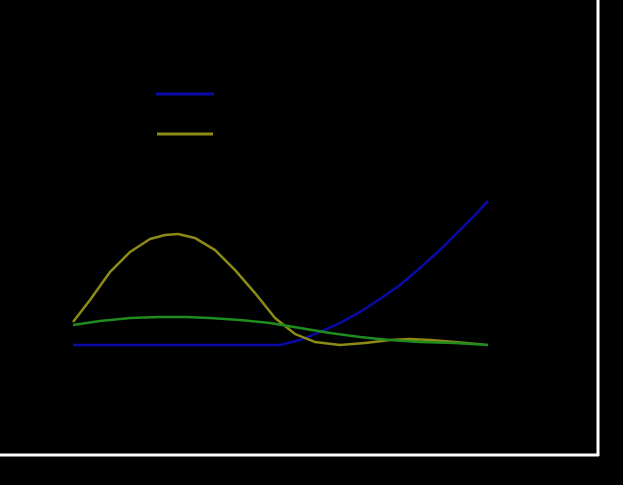  What do you see at coordinates (185, 114) in the screenshot?
I see `legend` at bounding box center [185, 114].